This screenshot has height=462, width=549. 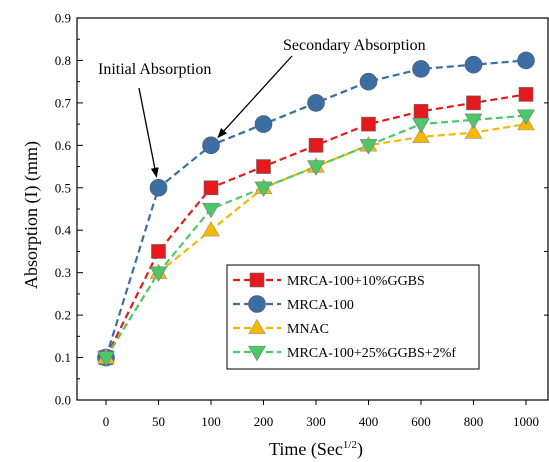 I want to click on y-tick-label: 0.2, so click(x=63, y=315).